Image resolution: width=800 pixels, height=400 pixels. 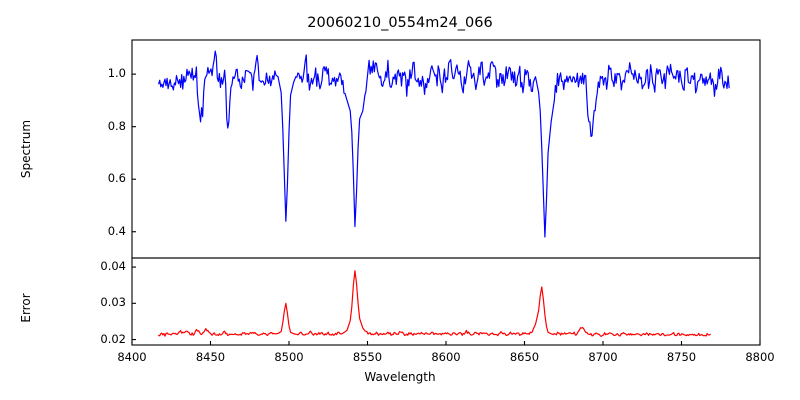 What do you see at coordinates (26, 149) in the screenshot?
I see `y-axis-label-spectrum: Spectrum` at bounding box center [26, 149].